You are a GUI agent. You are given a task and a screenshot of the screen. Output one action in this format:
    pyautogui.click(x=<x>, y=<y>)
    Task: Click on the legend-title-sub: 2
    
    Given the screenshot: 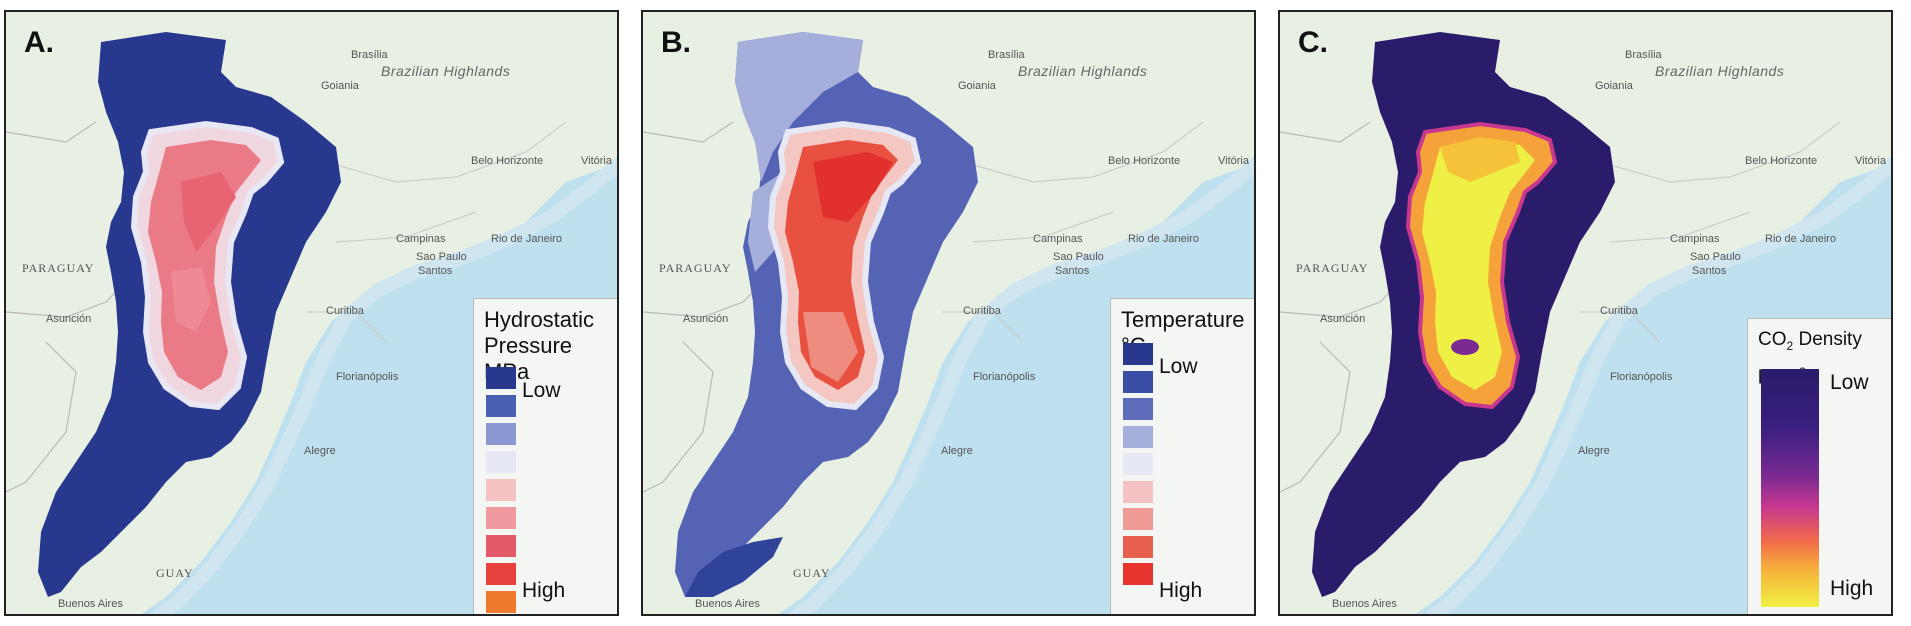 What is the action you would take?
    pyautogui.click(x=1790, y=345)
    